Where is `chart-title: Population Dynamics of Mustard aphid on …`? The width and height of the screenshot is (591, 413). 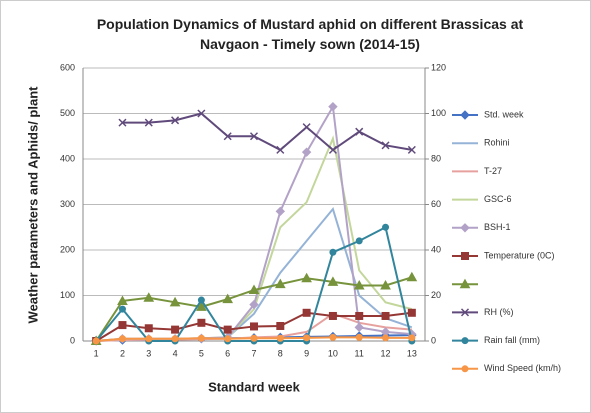 chart-title: Population Dynamics of Mustard aphid on … is located at coordinates (310, 34).